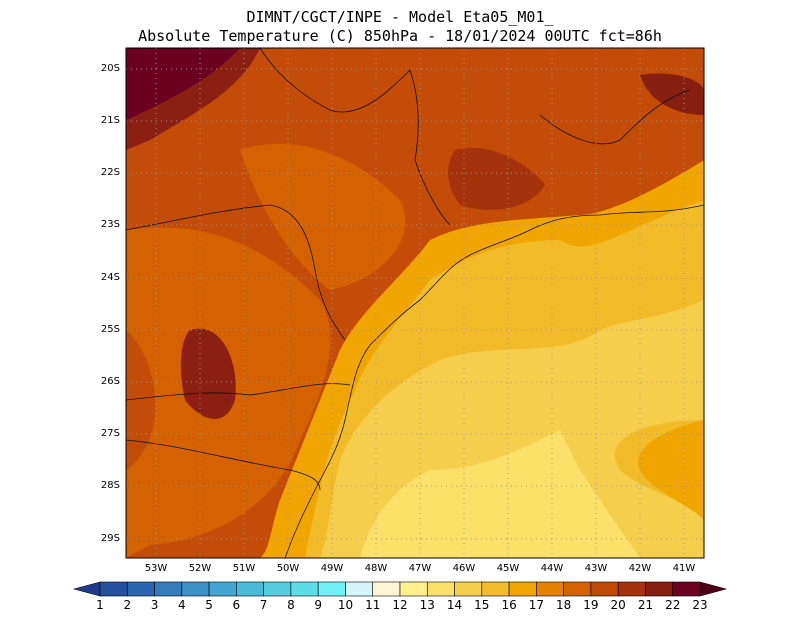 This screenshot has height=618, width=800. I want to click on colorbar-tick-label: 16, so click(509, 605).